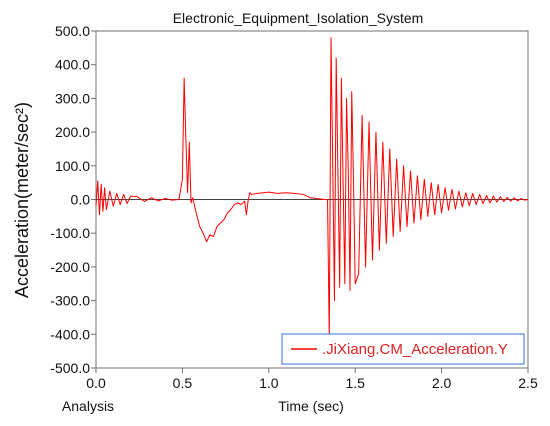  Describe the element at coordinates (72, 98) in the screenshot. I see `y-tick-label: 300.0` at that location.